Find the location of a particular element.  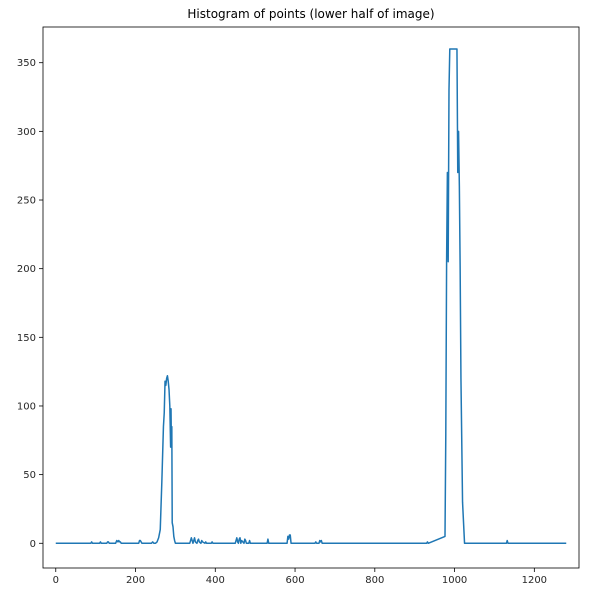

x-tick-label: 400 is located at coordinates (215, 580).